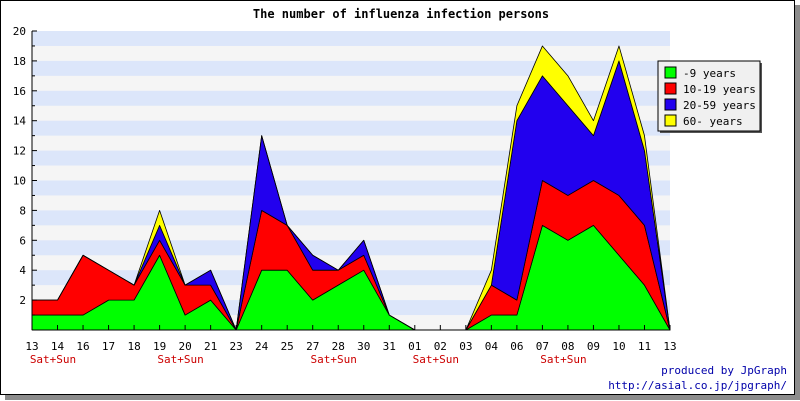 Image resolution: width=800 pixels, height=401 pixels. I want to click on x-tick-label: 20, so click(184, 346).